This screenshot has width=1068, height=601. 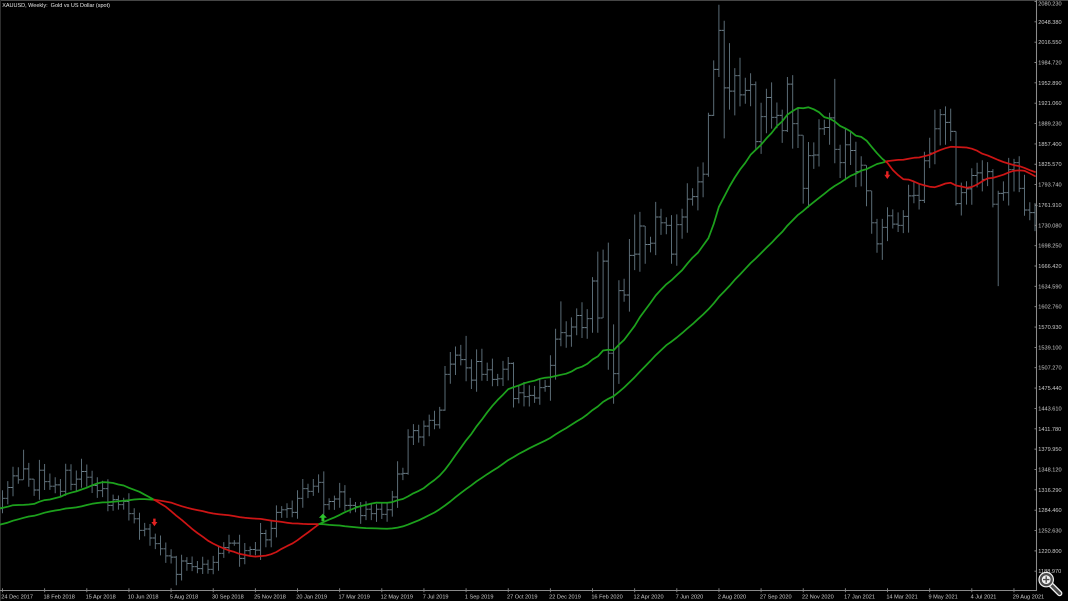 What do you see at coordinates (270, 597) in the screenshot?
I see `svg-text: 25 Nov 2018` at bounding box center [270, 597].